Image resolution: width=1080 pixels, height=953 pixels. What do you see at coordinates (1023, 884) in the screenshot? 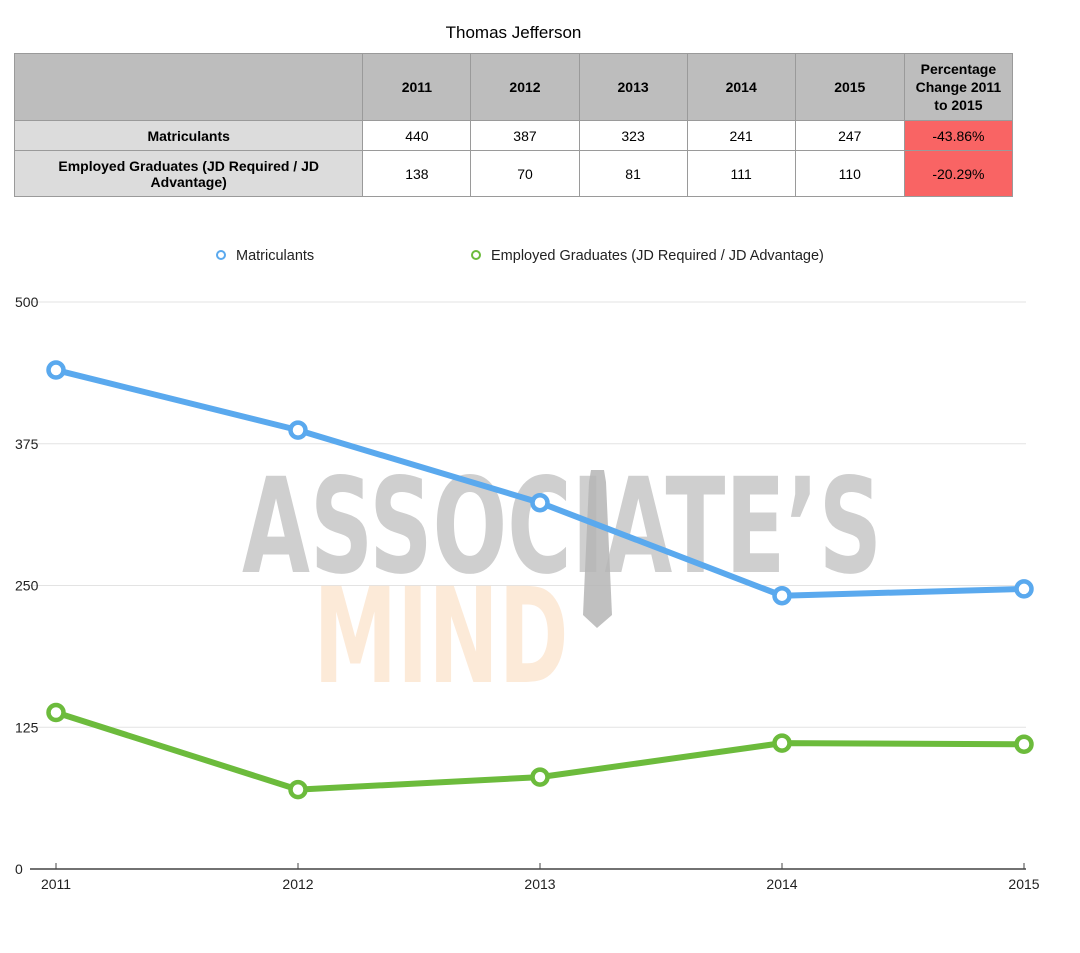
I see `x-tick-label: 2015` at bounding box center [1023, 884].